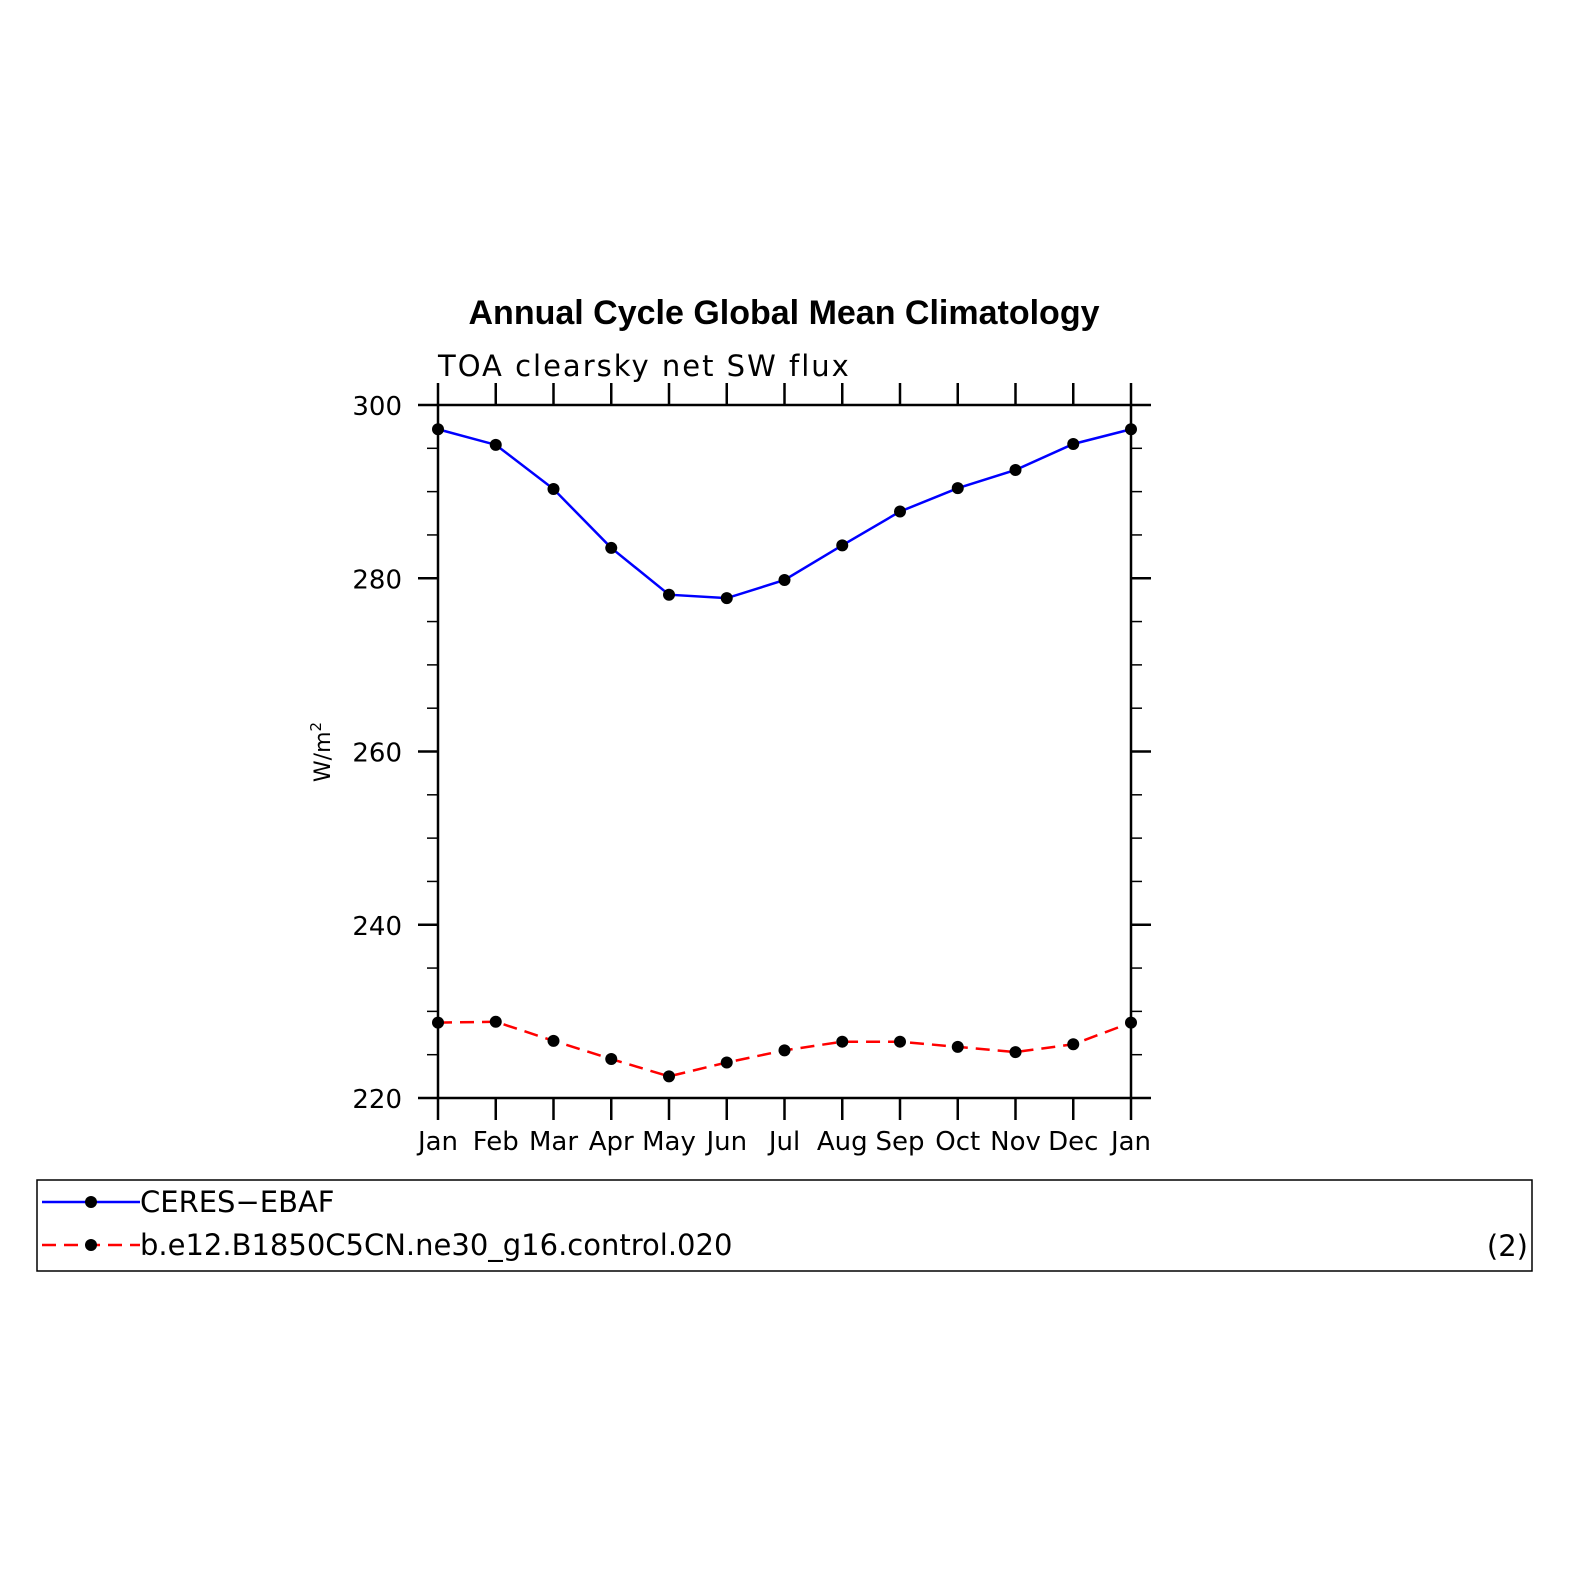 This screenshot has height=1575, width=1575. Describe the element at coordinates (899, 1142) in the screenshot. I see `x-tick-label: Sep` at that location.